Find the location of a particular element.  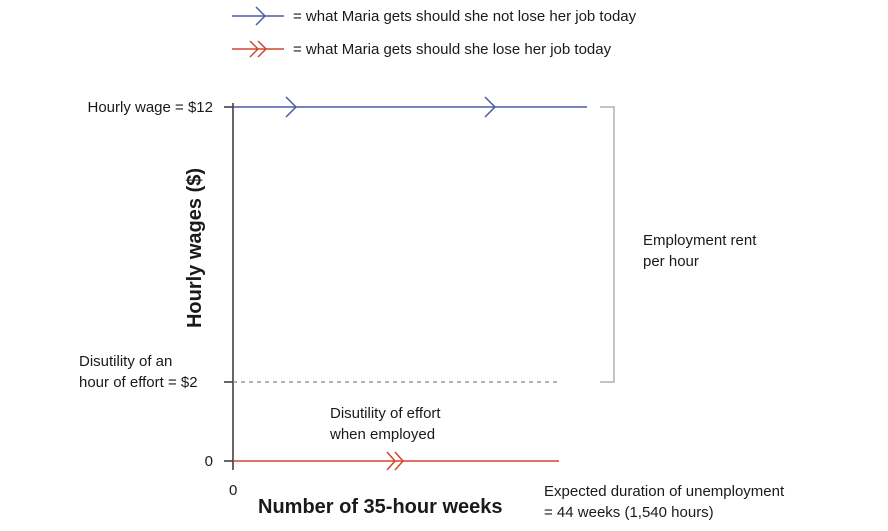

employment-rent-bracket is located at coordinates (607, 244).